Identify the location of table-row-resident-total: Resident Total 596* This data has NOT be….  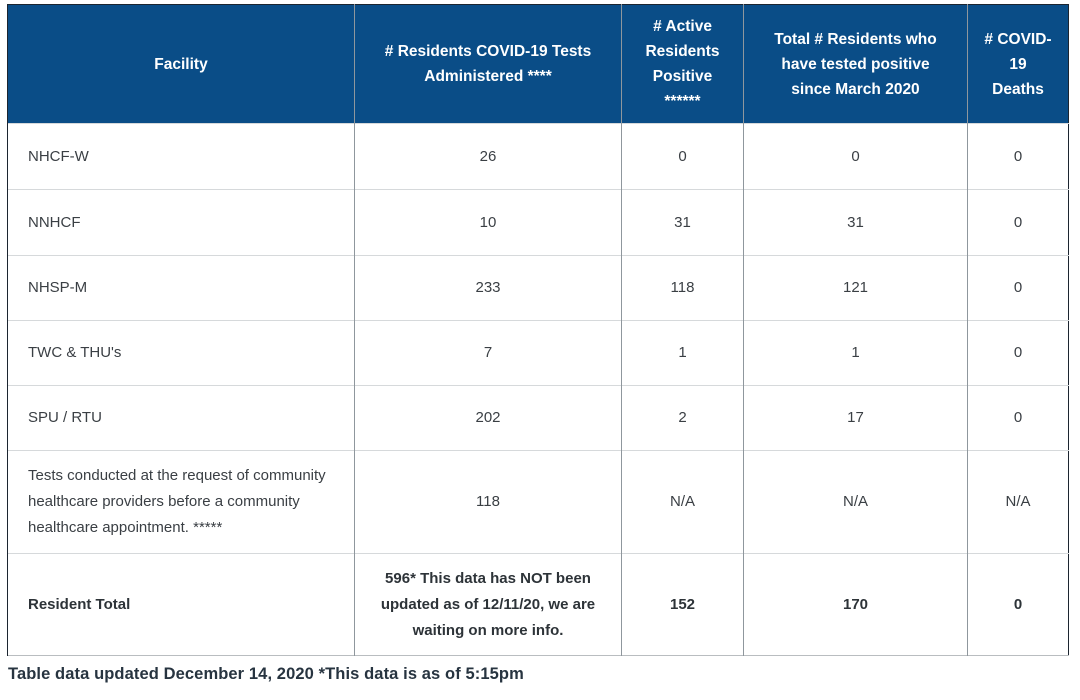
(538, 604).